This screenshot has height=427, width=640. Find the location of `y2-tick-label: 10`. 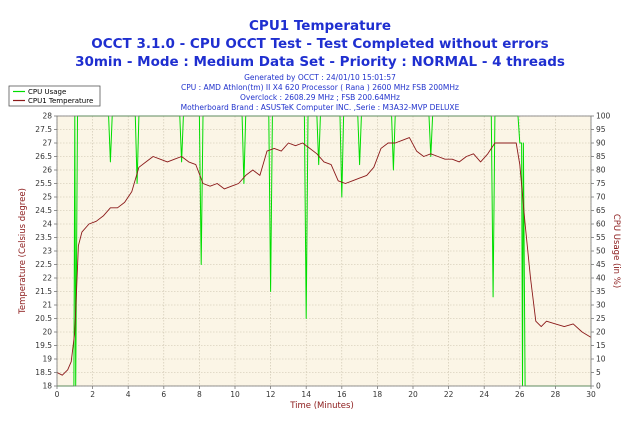

y2-tick-label: 10 is located at coordinates (601, 359).